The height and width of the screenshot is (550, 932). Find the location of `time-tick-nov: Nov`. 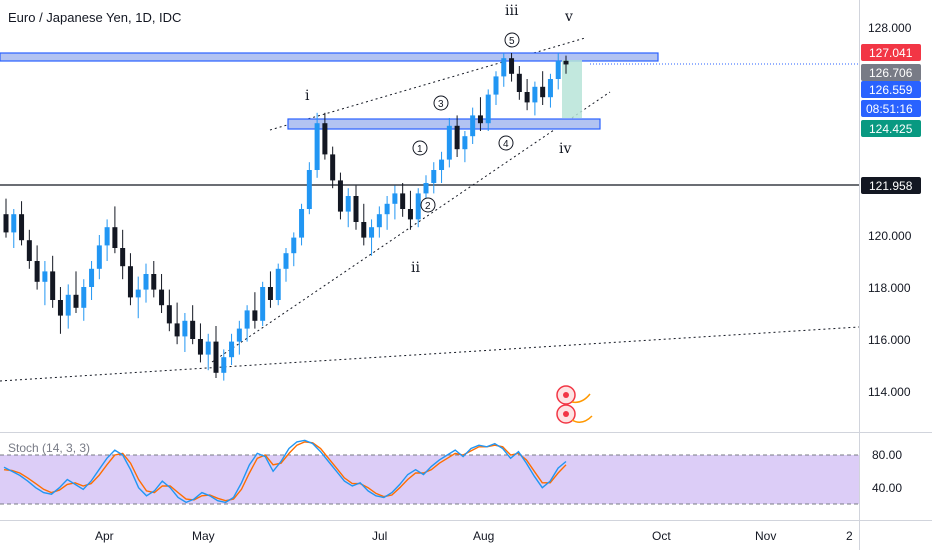

time-tick-nov: Nov is located at coordinates (765, 536).